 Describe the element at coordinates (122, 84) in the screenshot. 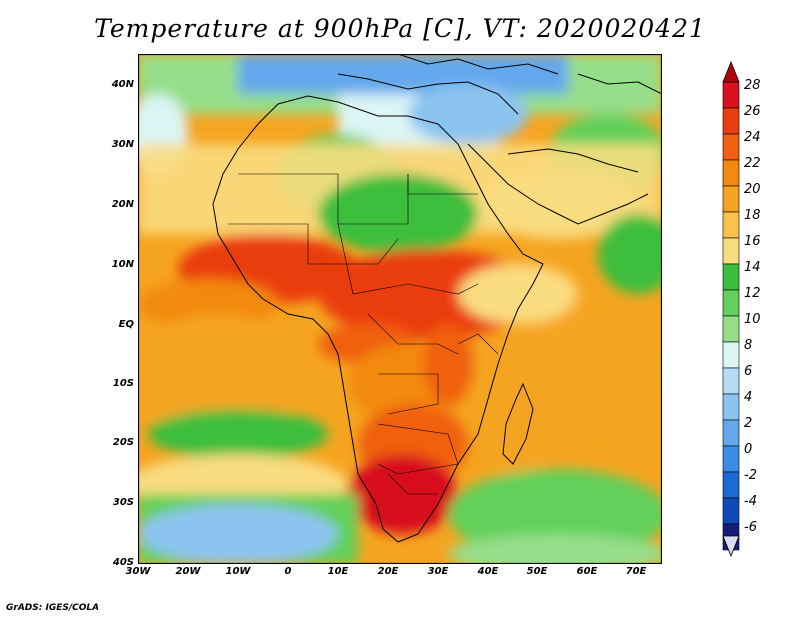

I see `lat-label: 40N` at that location.